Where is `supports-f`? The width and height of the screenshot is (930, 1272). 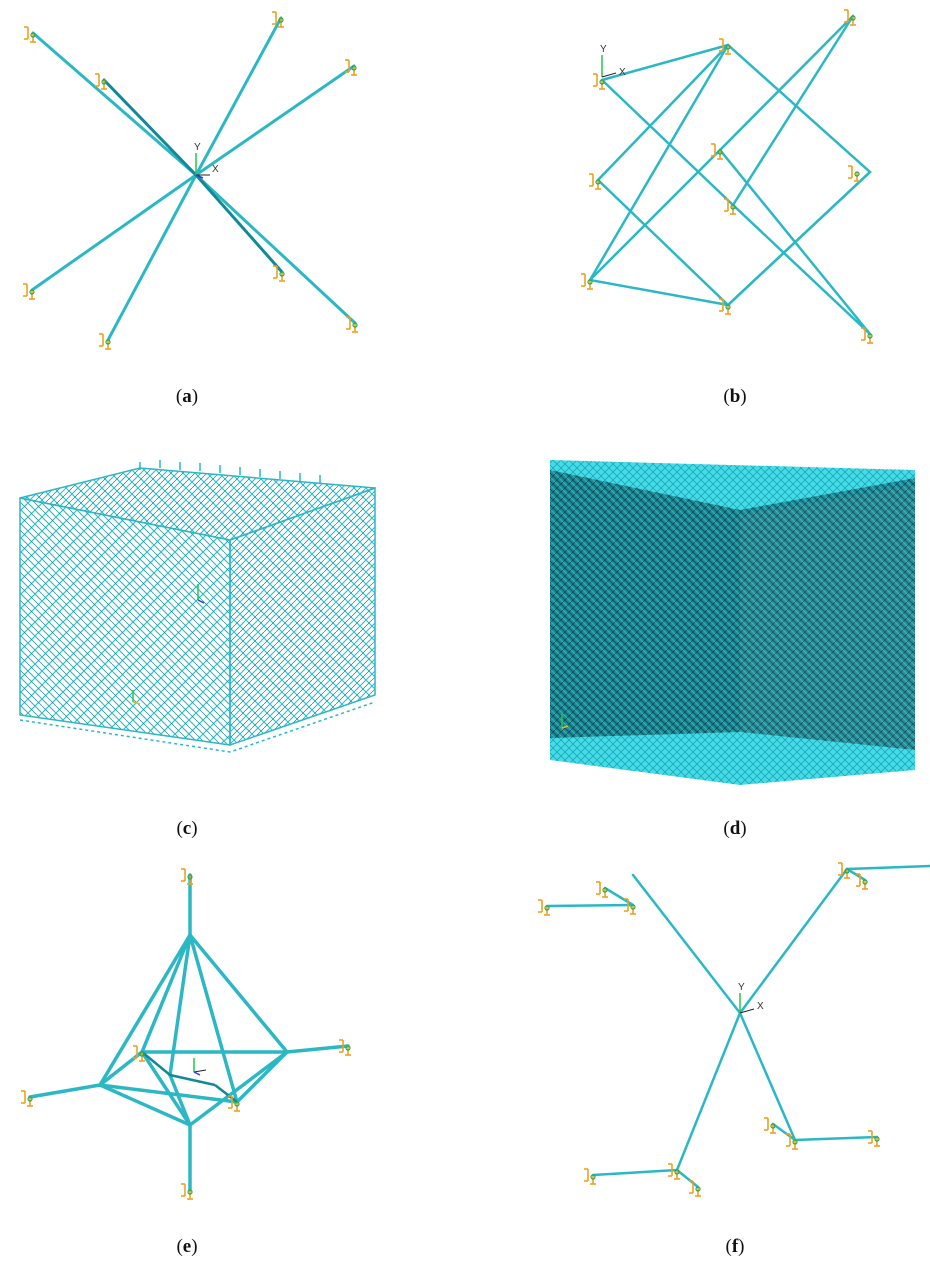
supports-f is located at coordinates (709, 1029).